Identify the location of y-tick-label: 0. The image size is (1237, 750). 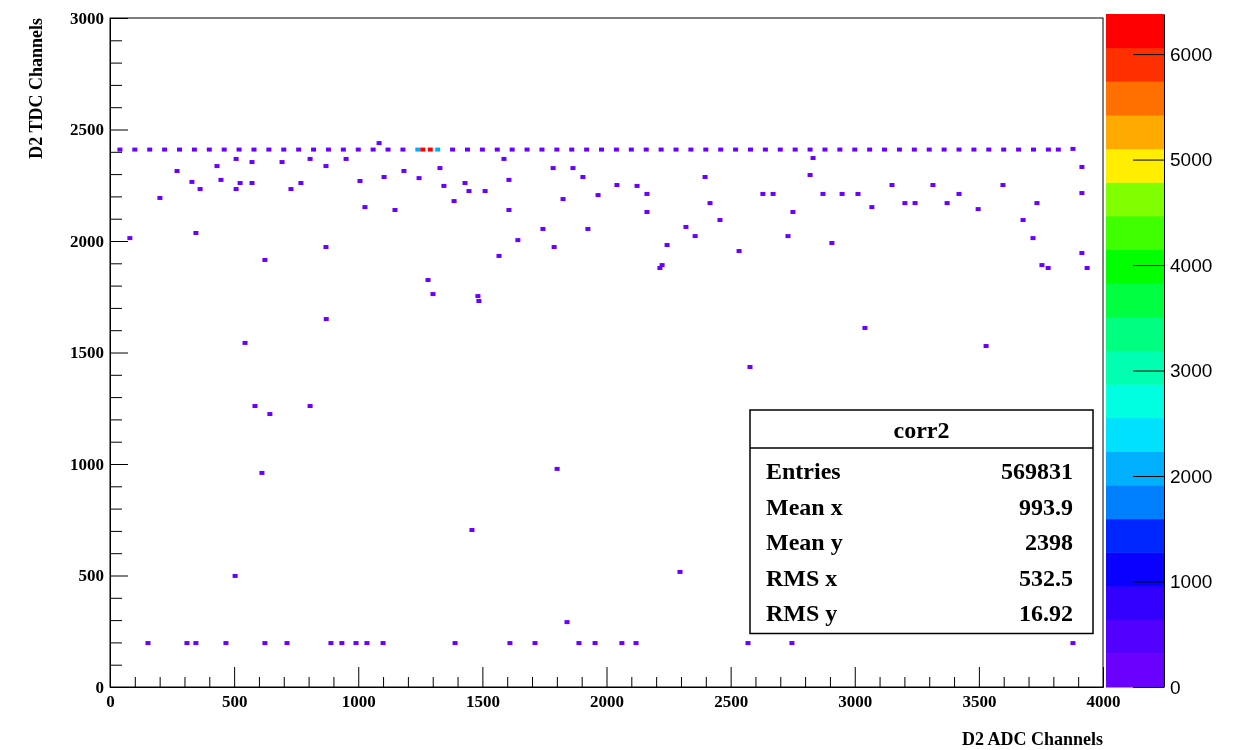
(99, 687).